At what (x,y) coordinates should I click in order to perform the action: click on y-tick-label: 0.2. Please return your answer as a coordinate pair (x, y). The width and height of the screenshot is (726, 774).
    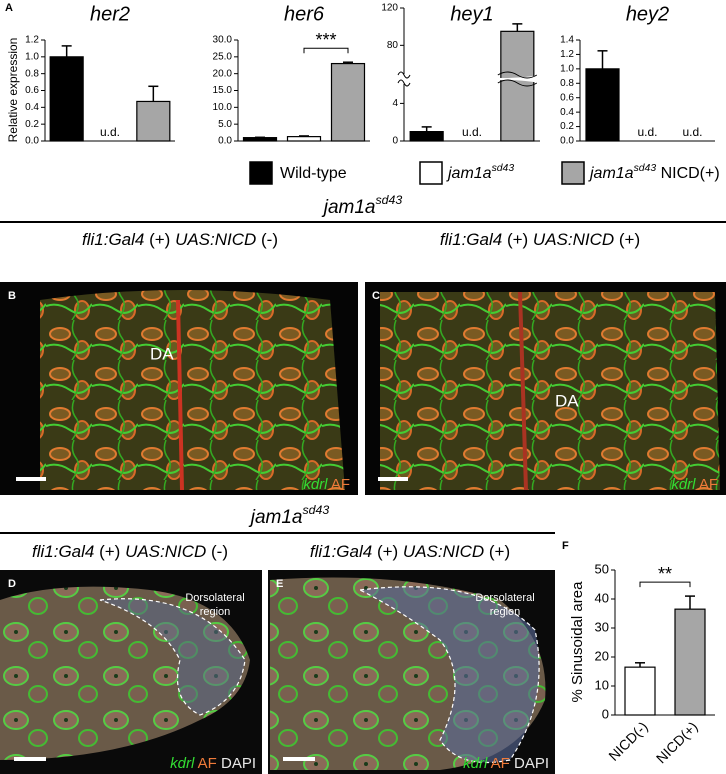
    Looking at the image, I should click on (567, 126).